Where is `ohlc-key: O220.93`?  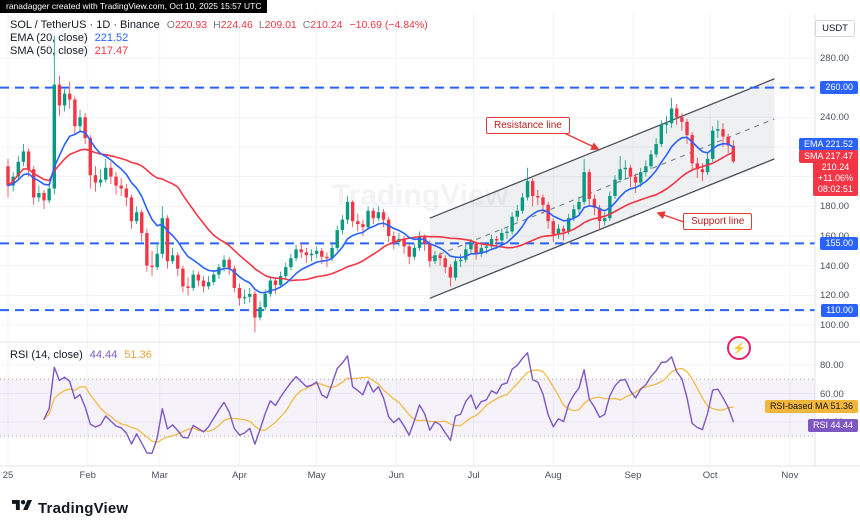
ohlc-key: O220.93 is located at coordinates (187, 25).